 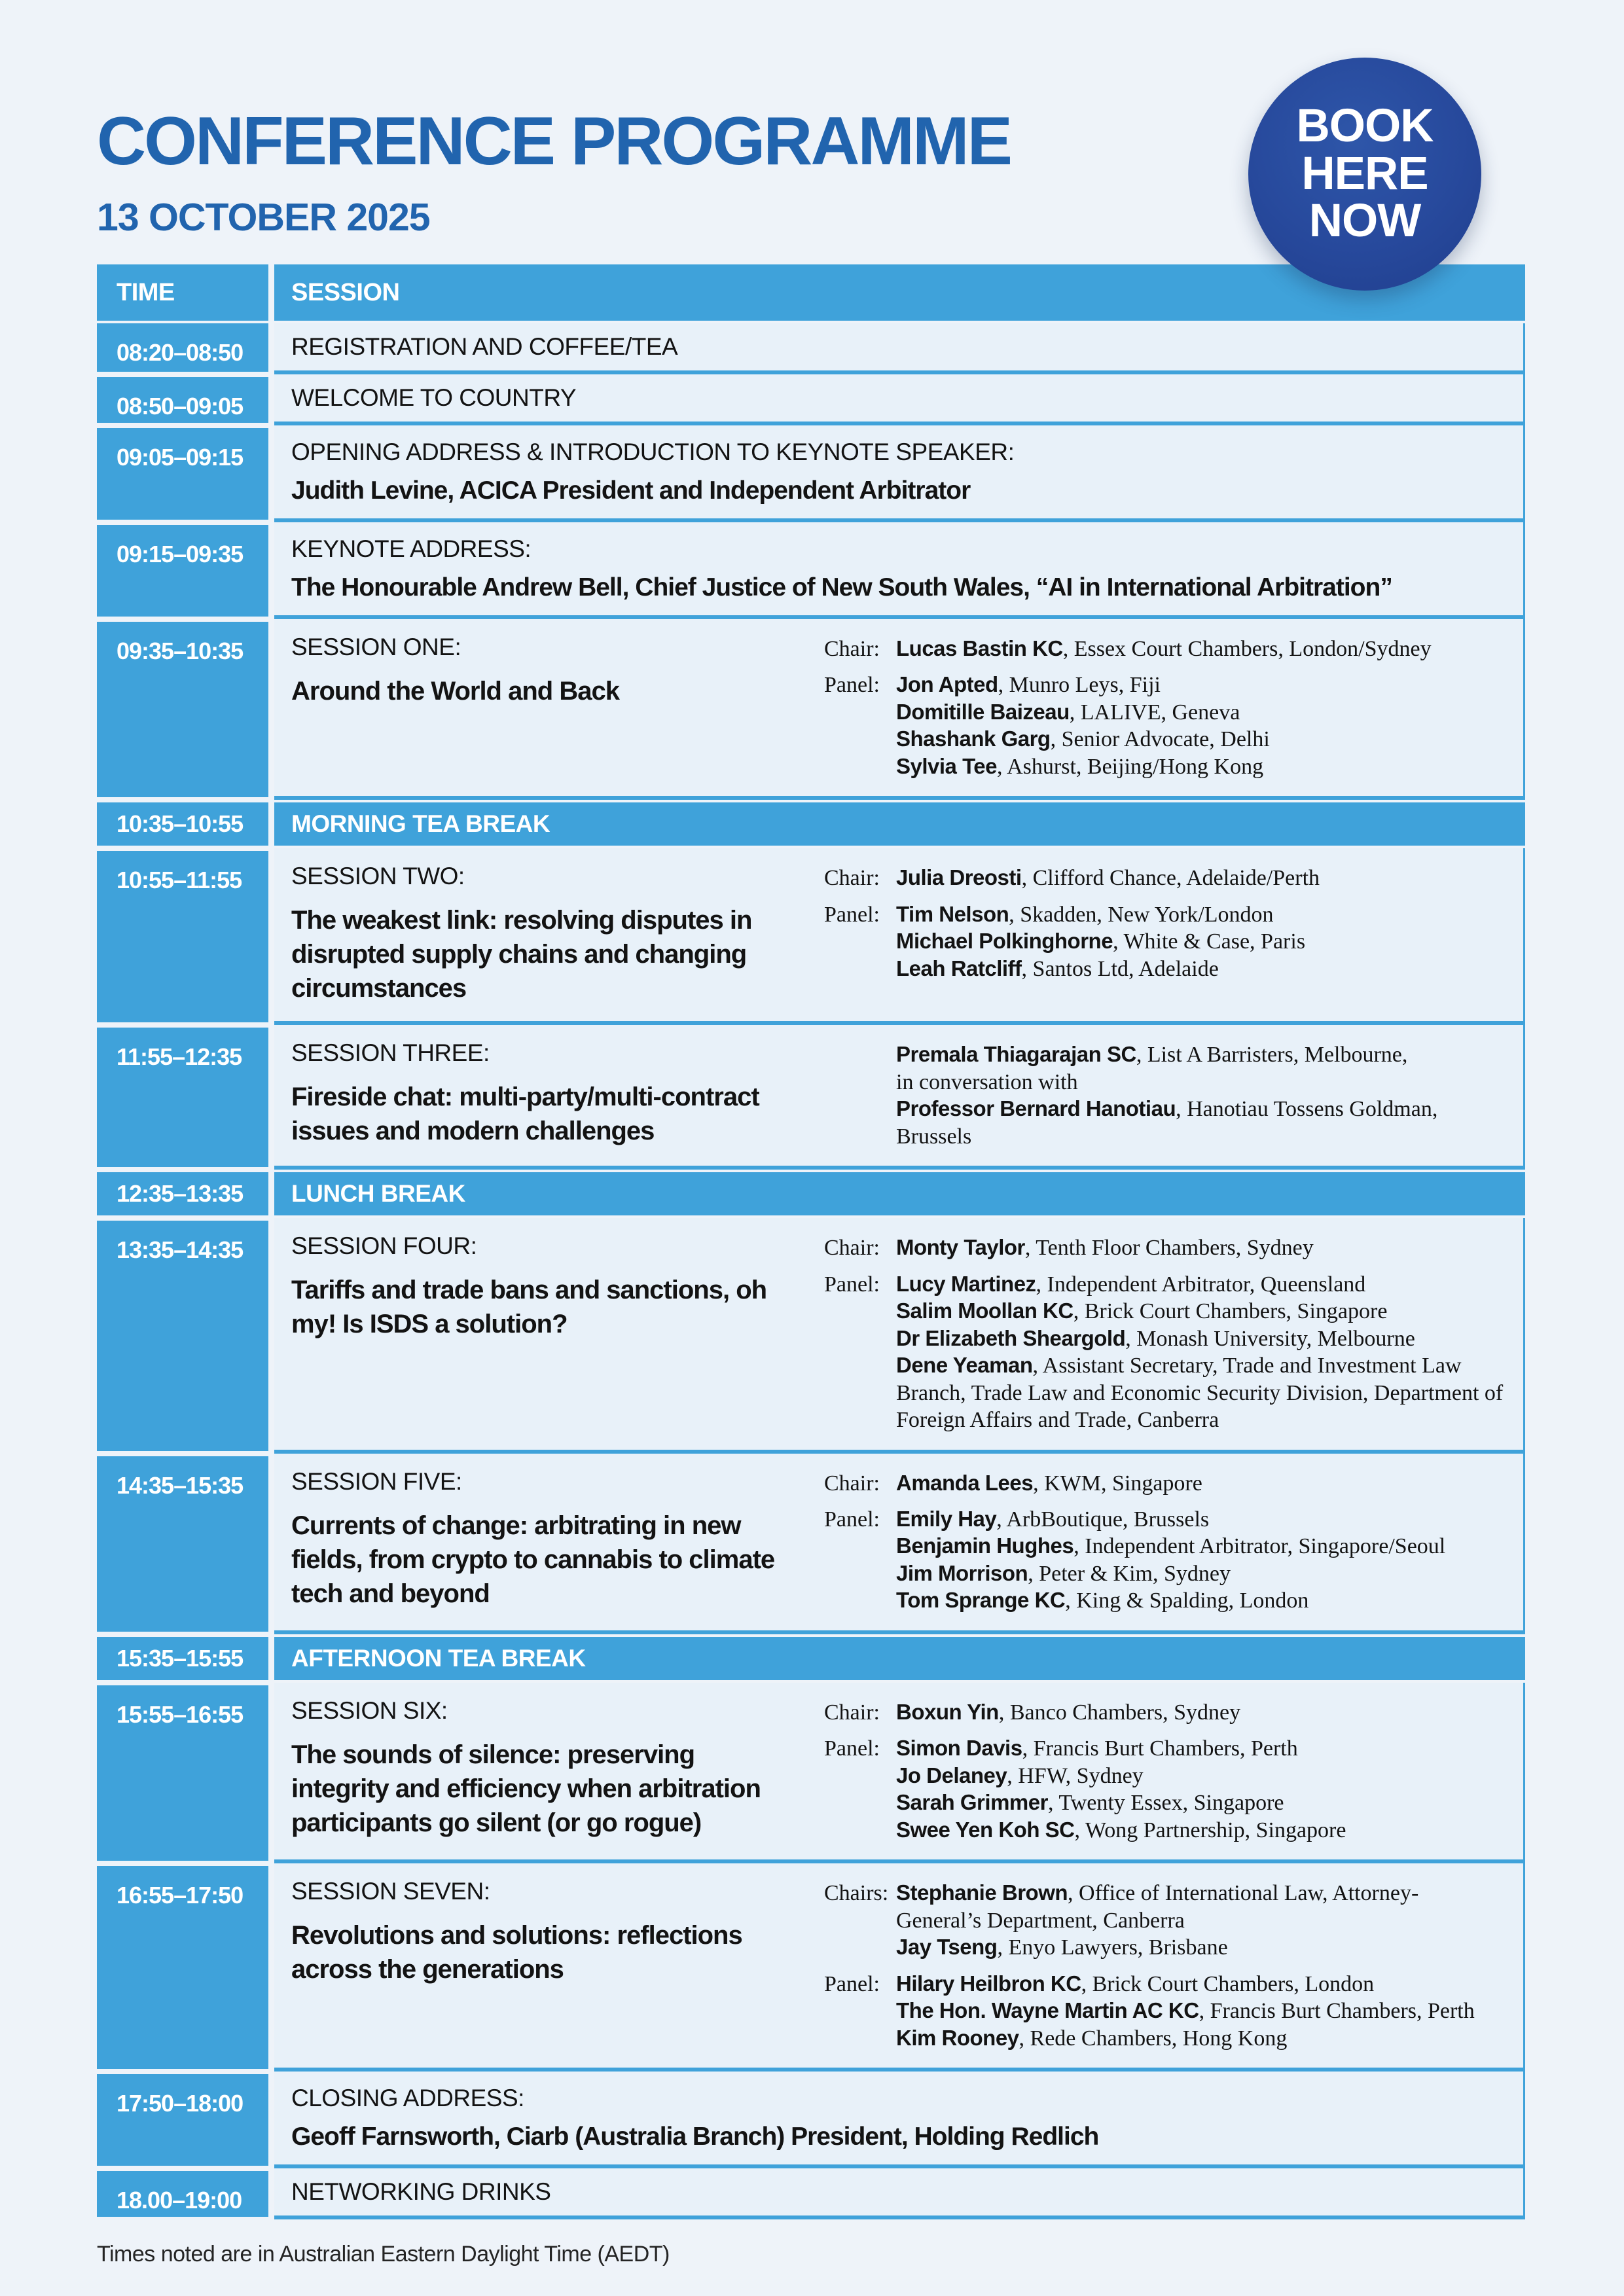 What do you see at coordinates (972, 1802) in the screenshot?
I see `speaker-name: Sarah Grimmer` at bounding box center [972, 1802].